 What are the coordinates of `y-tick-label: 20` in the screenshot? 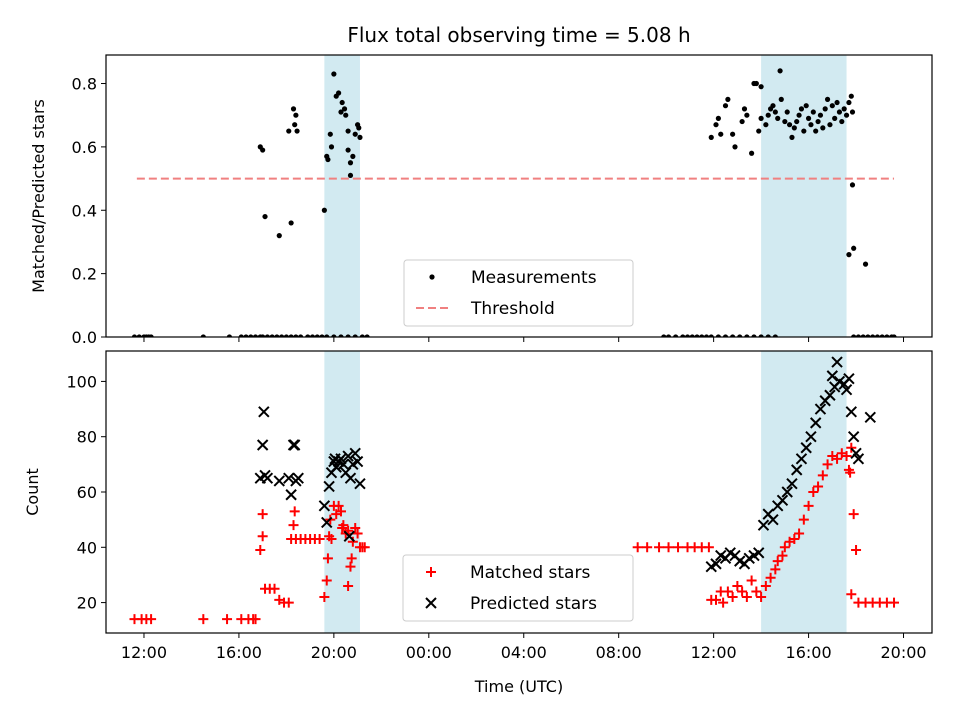 It's located at (87, 603).